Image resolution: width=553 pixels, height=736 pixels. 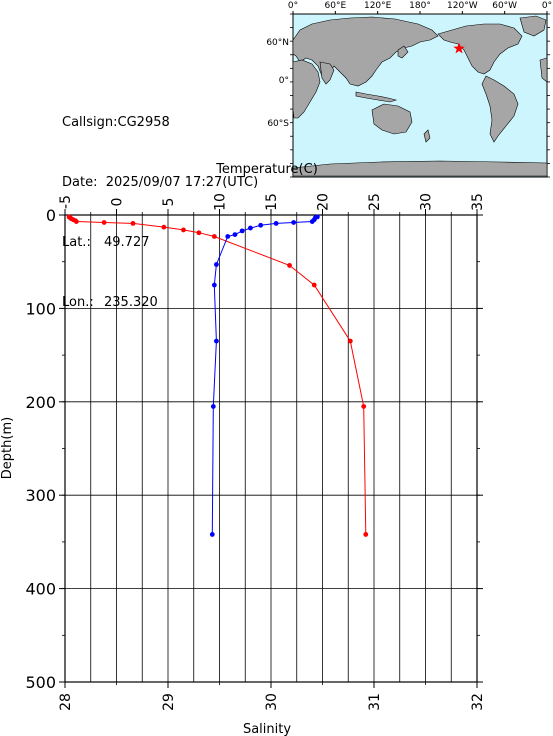 What do you see at coordinates (7, 448) in the screenshot?
I see `depth-axis-title: Depth(m)` at bounding box center [7, 448].